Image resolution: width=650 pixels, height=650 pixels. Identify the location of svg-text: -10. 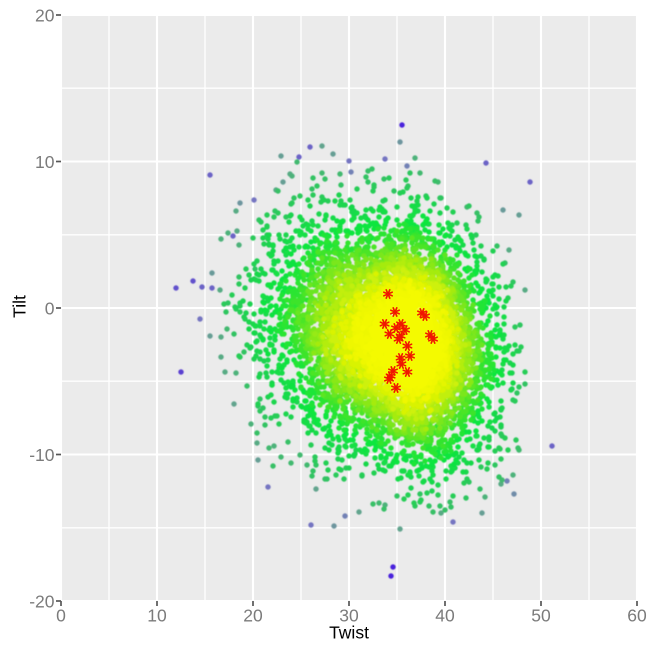
(42, 455).